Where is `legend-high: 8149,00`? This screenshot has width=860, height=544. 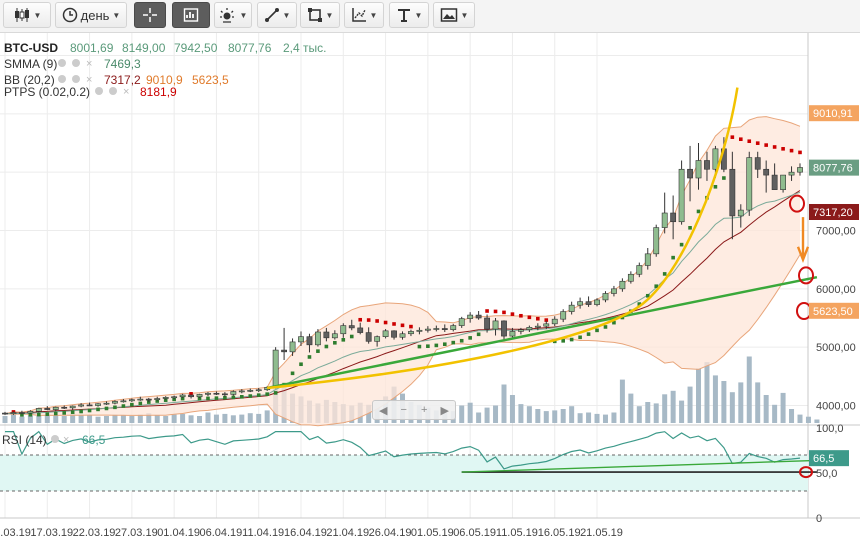 legend-high: 8149,00 is located at coordinates (144, 48).